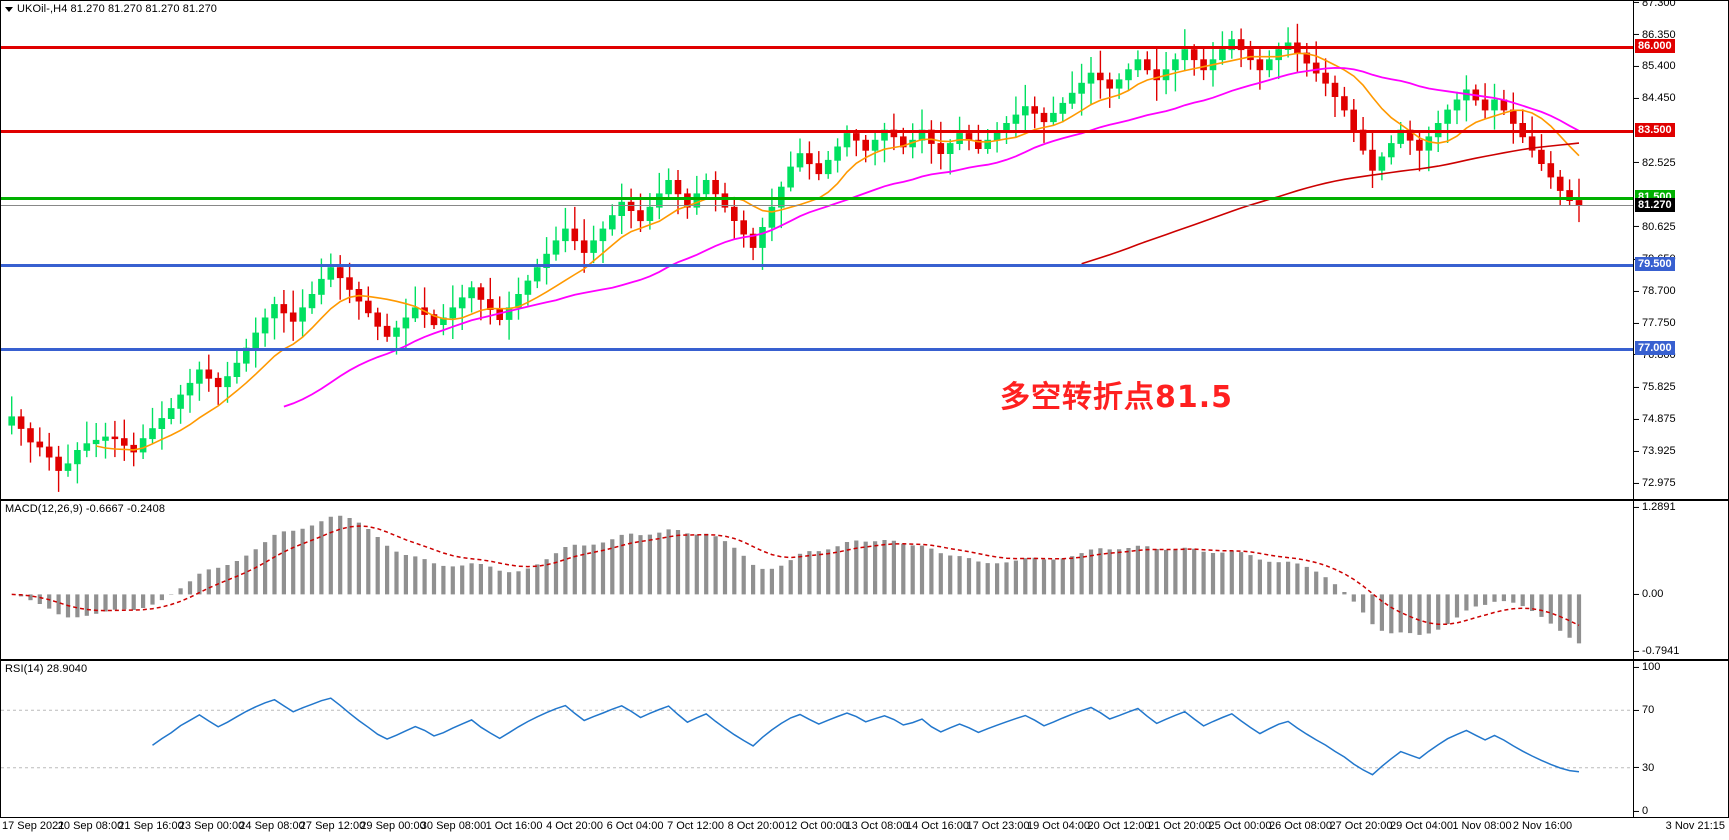  Describe the element at coordinates (635, 826) in the screenshot. I see `time-axis-label: 6 Oct 04:00` at that location.